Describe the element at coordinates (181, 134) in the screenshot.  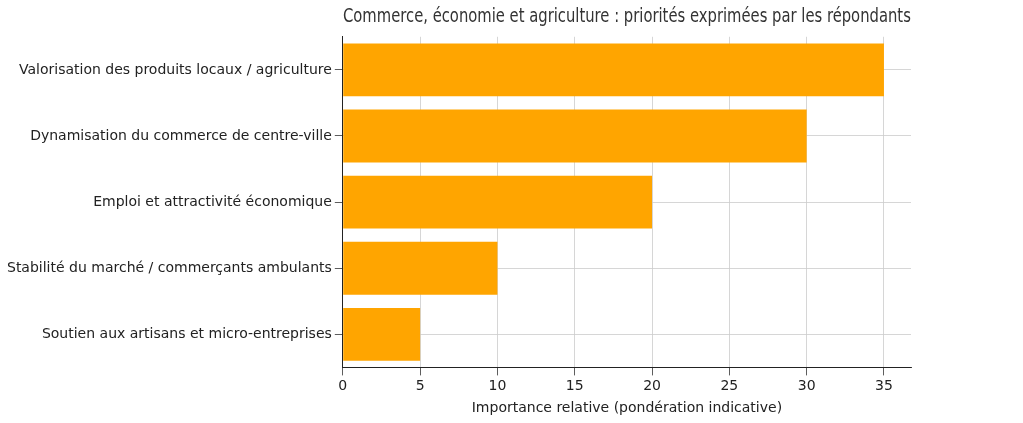
I see `y-tick-label: Dynamisation du commerce de centre-ville` at that location.